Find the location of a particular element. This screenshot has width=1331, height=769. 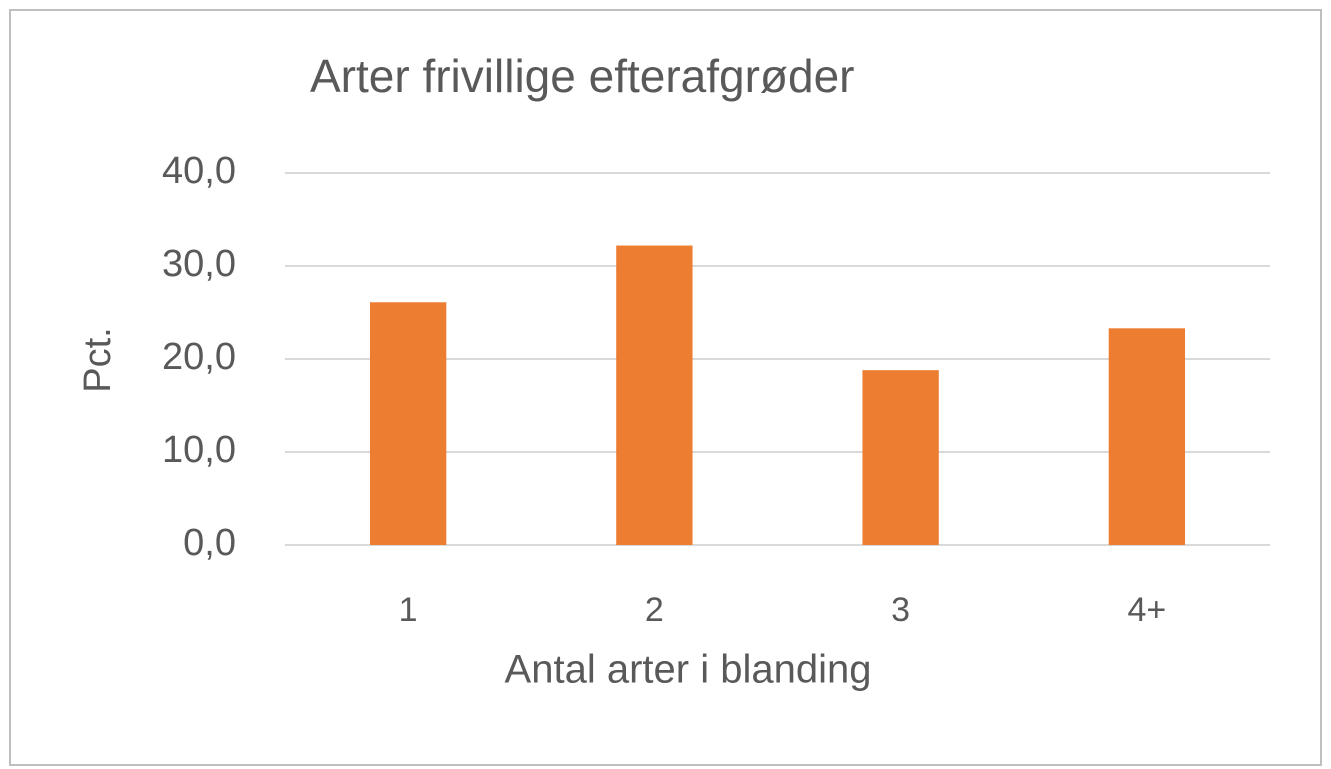

y-tick-label: 40,0 is located at coordinates (199, 171).